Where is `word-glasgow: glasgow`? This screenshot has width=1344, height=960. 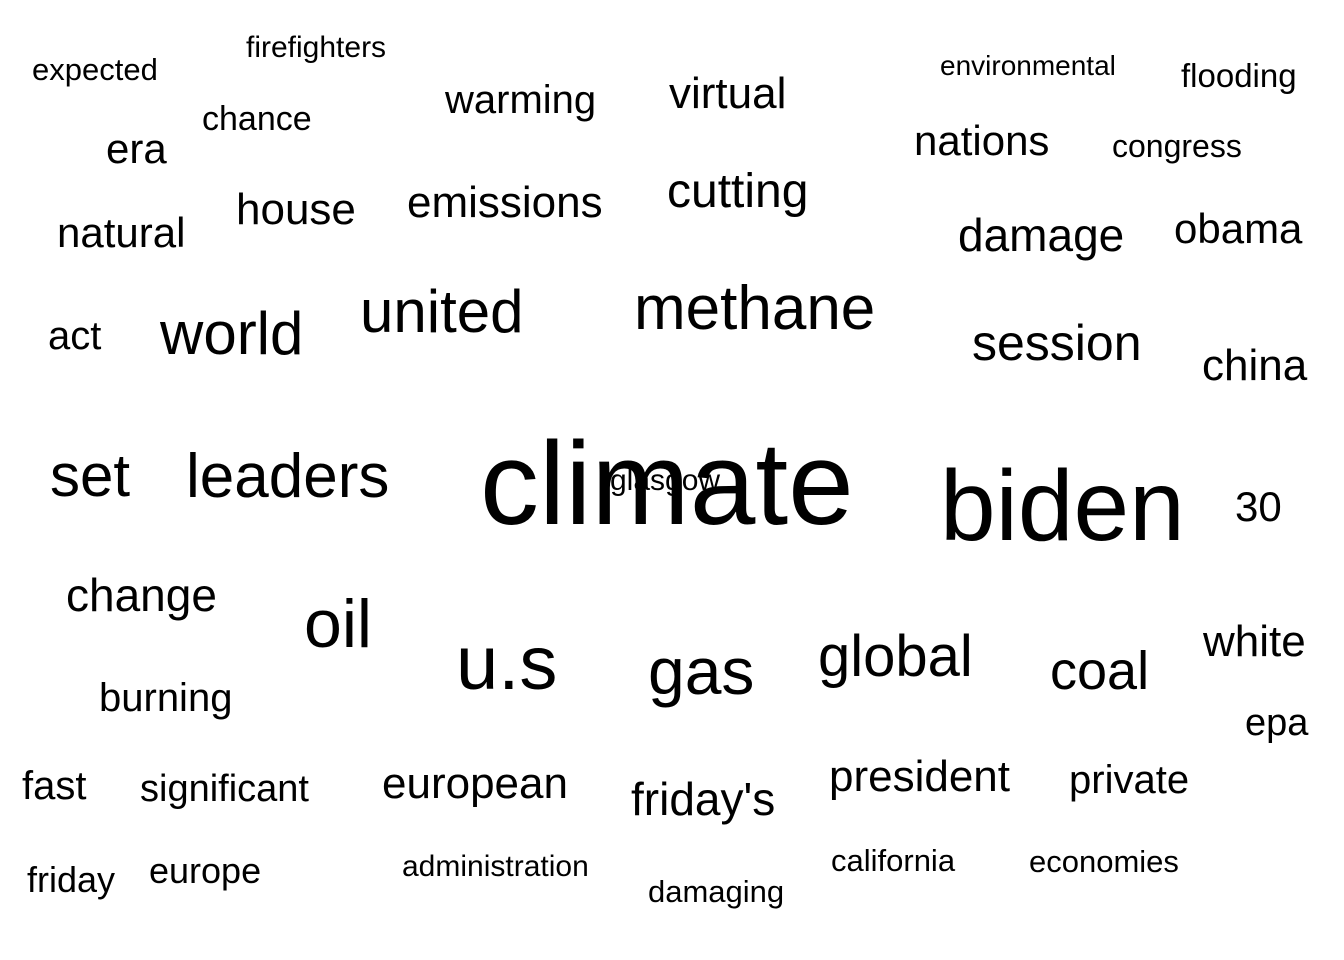 word-glasgow: glasgow is located at coordinates (665, 480).